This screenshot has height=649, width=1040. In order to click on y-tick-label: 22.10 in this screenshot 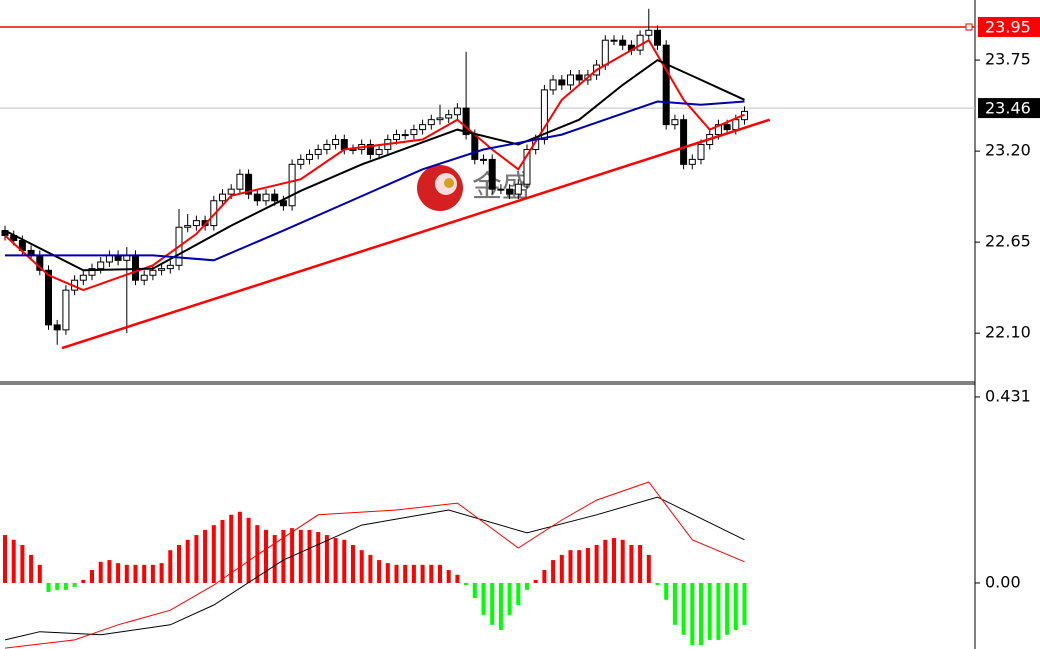, I will do `click(1008, 332)`.